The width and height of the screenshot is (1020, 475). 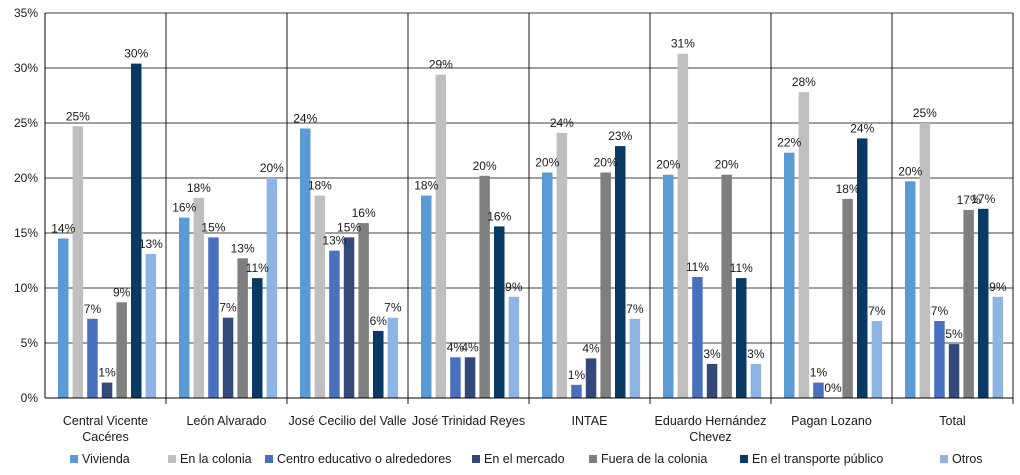 What do you see at coordinates (468, 421) in the screenshot?
I see `x-tick-label: José Trinidad Reyes` at bounding box center [468, 421].